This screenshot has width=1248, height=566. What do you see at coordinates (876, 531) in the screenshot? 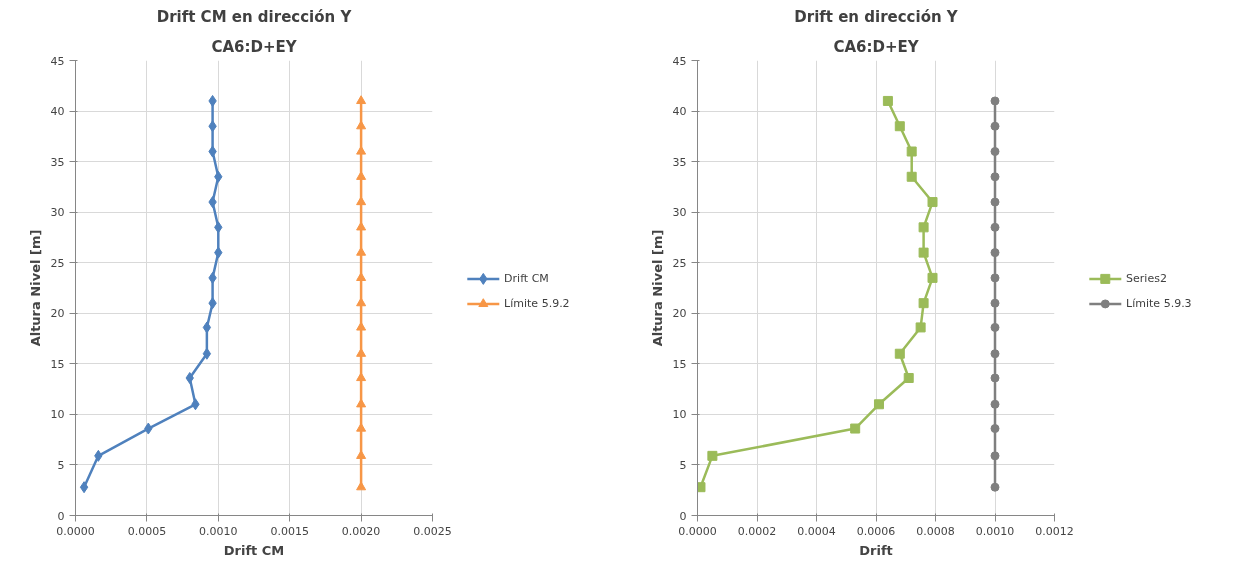
I see `x-tick-label: 0.0006` at bounding box center [876, 531].